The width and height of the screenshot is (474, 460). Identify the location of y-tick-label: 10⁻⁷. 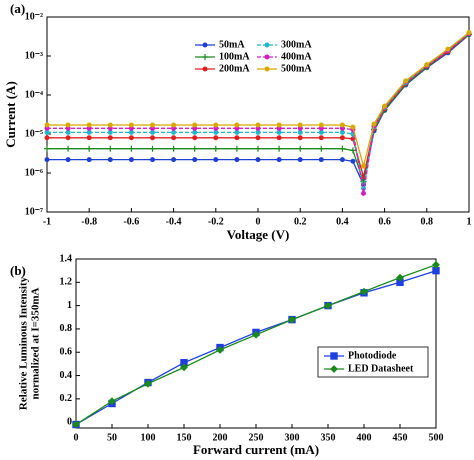
(34, 211).